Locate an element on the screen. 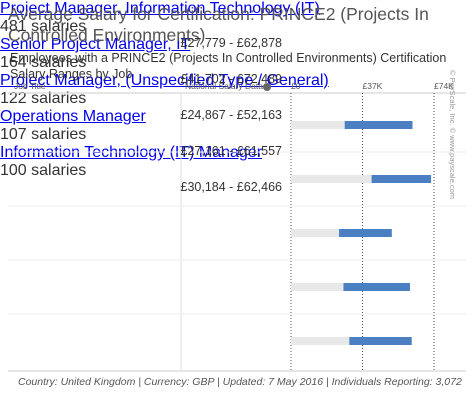 This screenshot has height=407, width=474. subtitle: Salary Ranges by Job is located at coordinates (71, 74).